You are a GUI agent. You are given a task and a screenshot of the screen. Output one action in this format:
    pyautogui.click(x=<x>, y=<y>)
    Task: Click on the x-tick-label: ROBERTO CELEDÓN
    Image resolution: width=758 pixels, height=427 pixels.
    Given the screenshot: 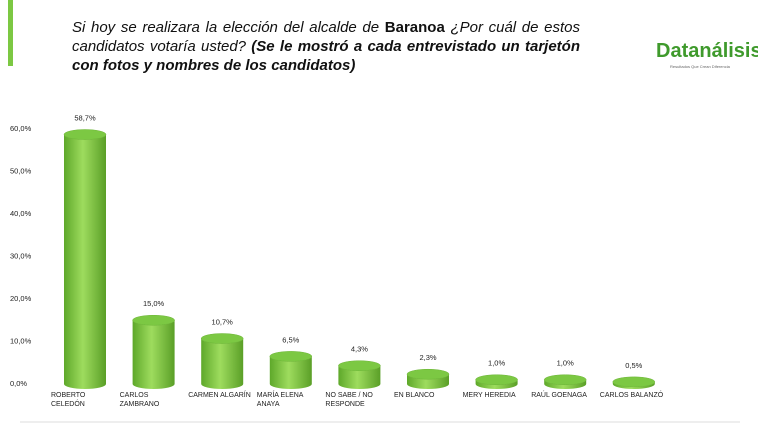 What is the action you would take?
    pyautogui.click(x=68, y=400)
    